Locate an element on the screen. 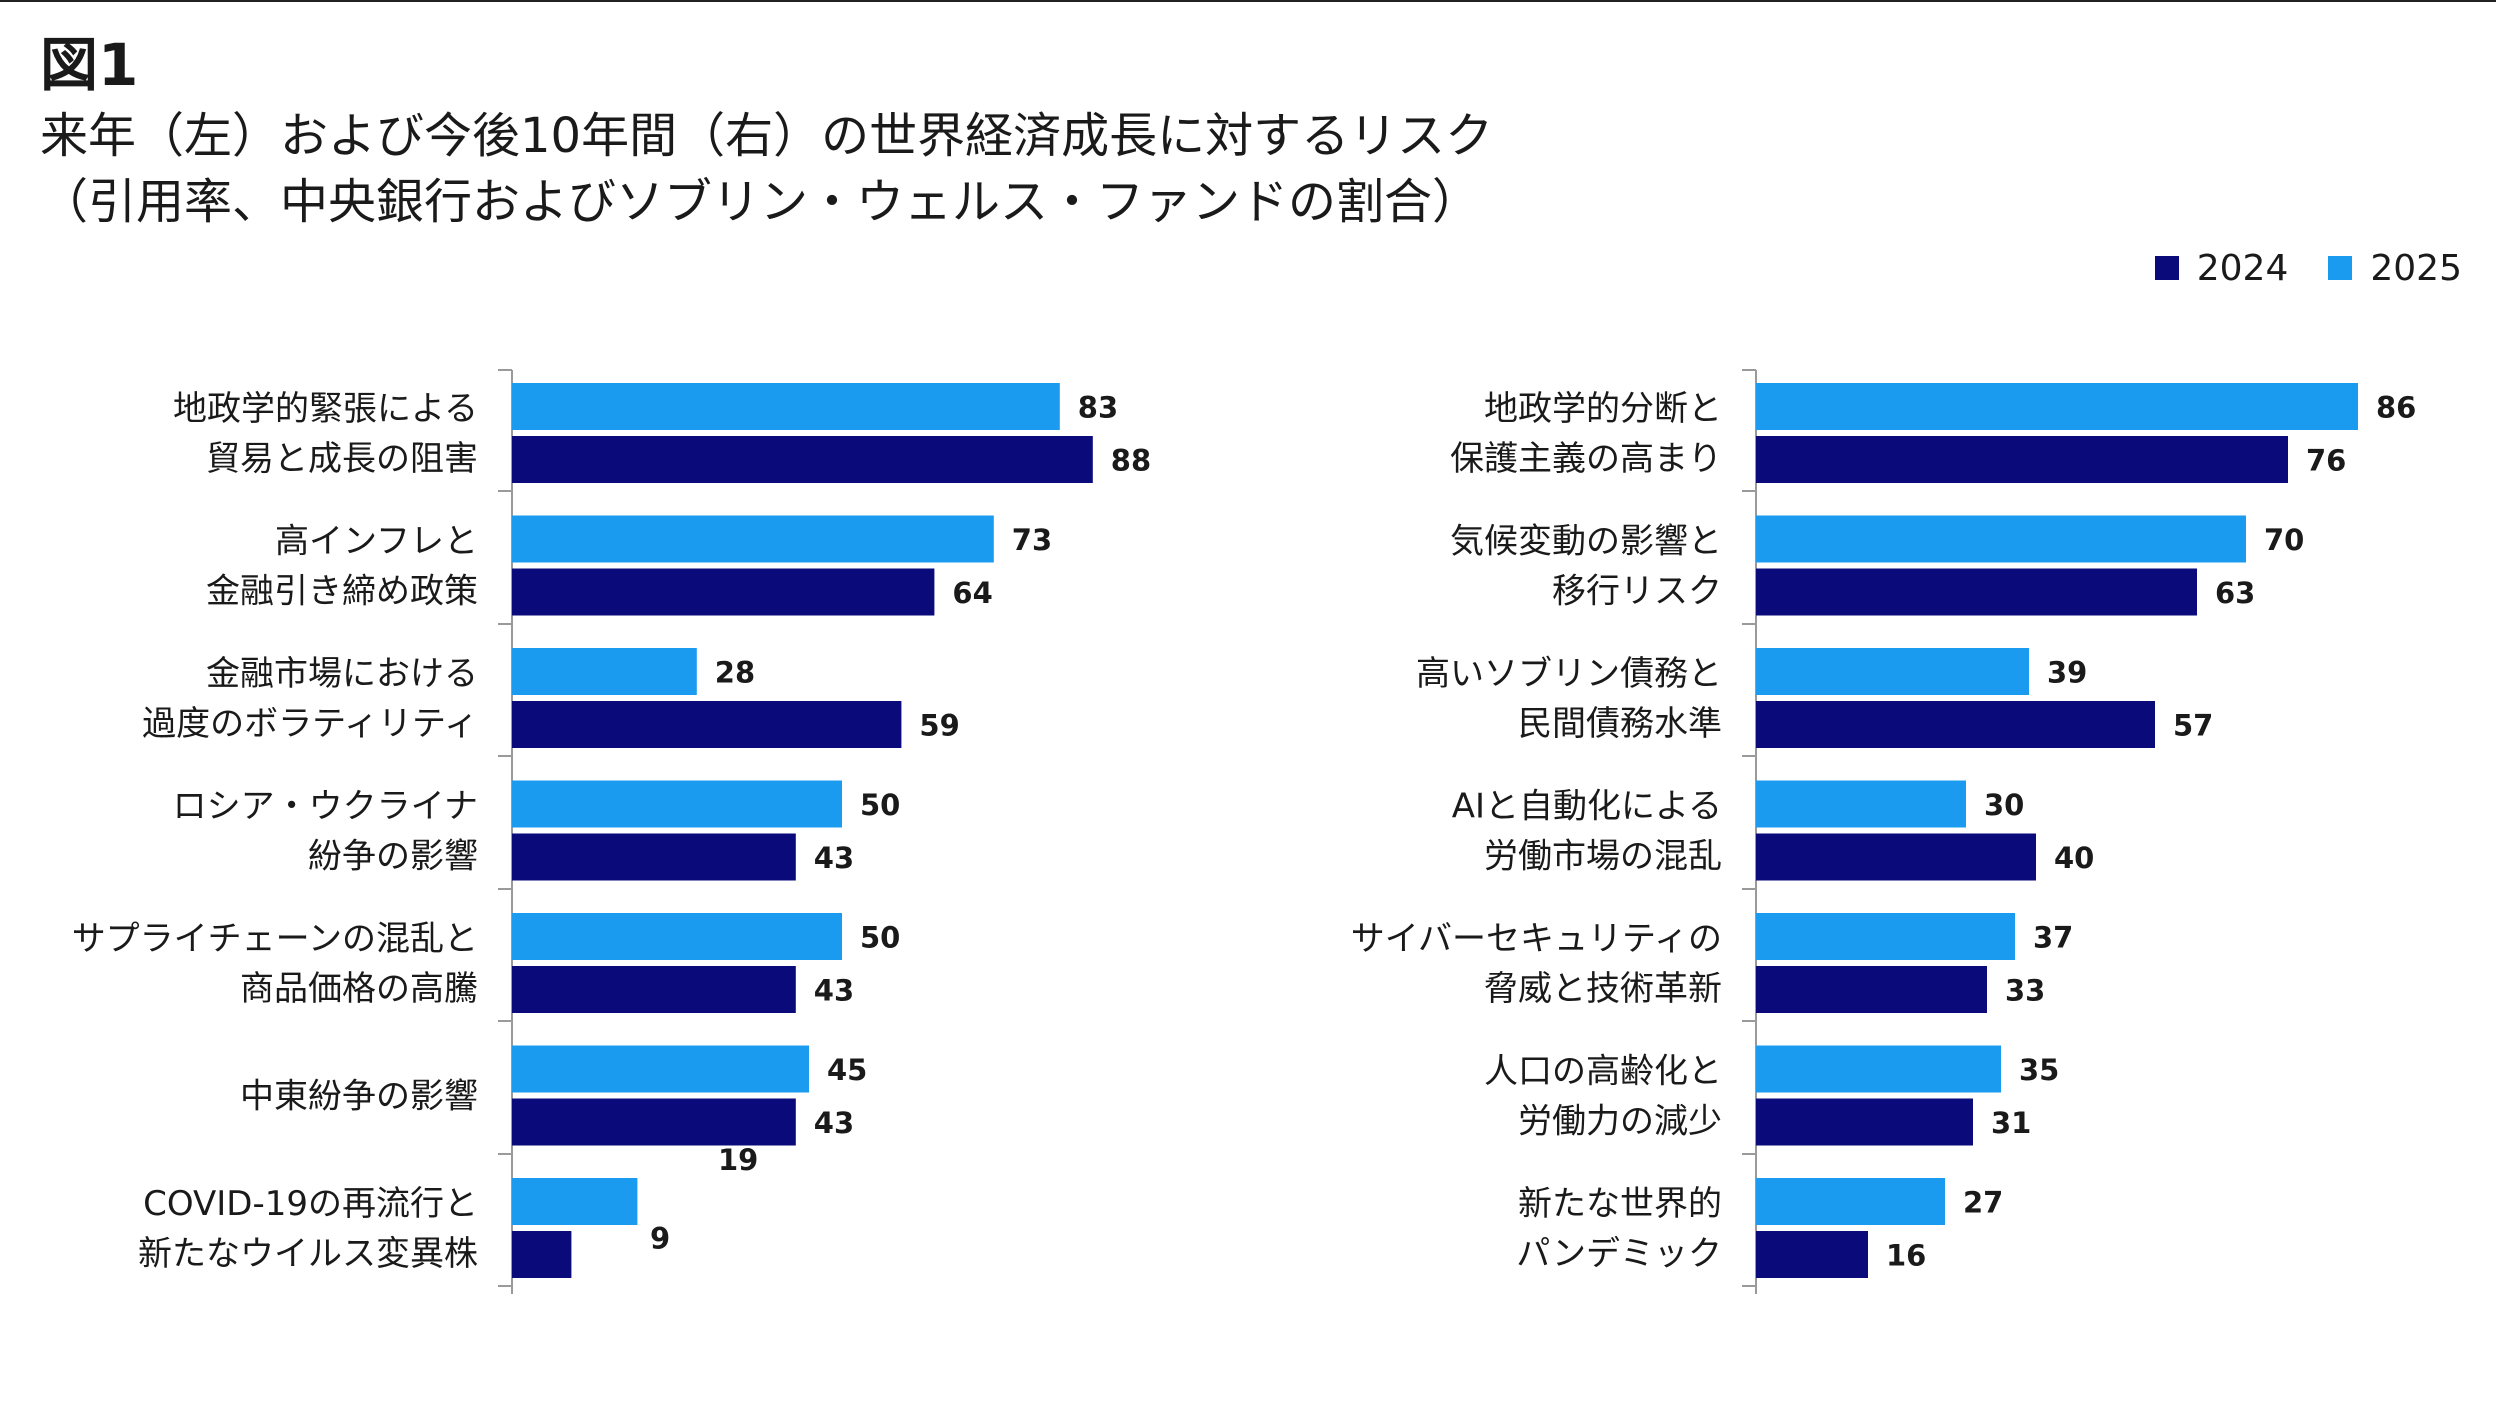  right-value-label-2025: 86 is located at coordinates (2396, 408).